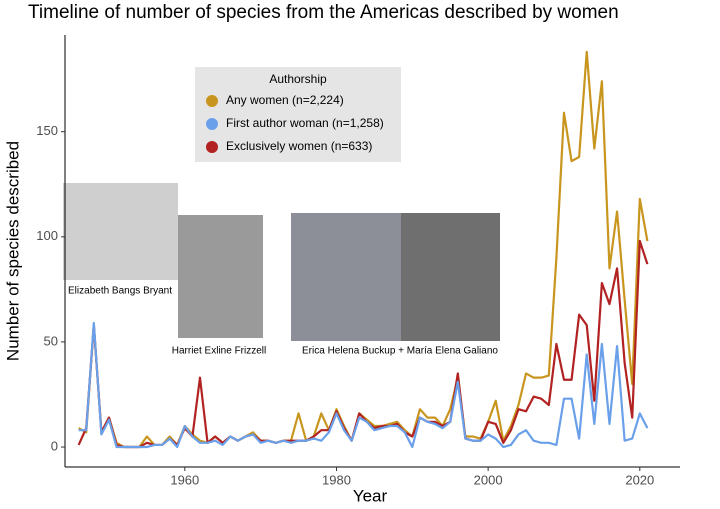 Image resolution: width=720 pixels, height=509 pixels. Describe the element at coordinates (120, 291) in the screenshot. I see `portrait-caption: Elizabeth Bangs Bryant` at that location.